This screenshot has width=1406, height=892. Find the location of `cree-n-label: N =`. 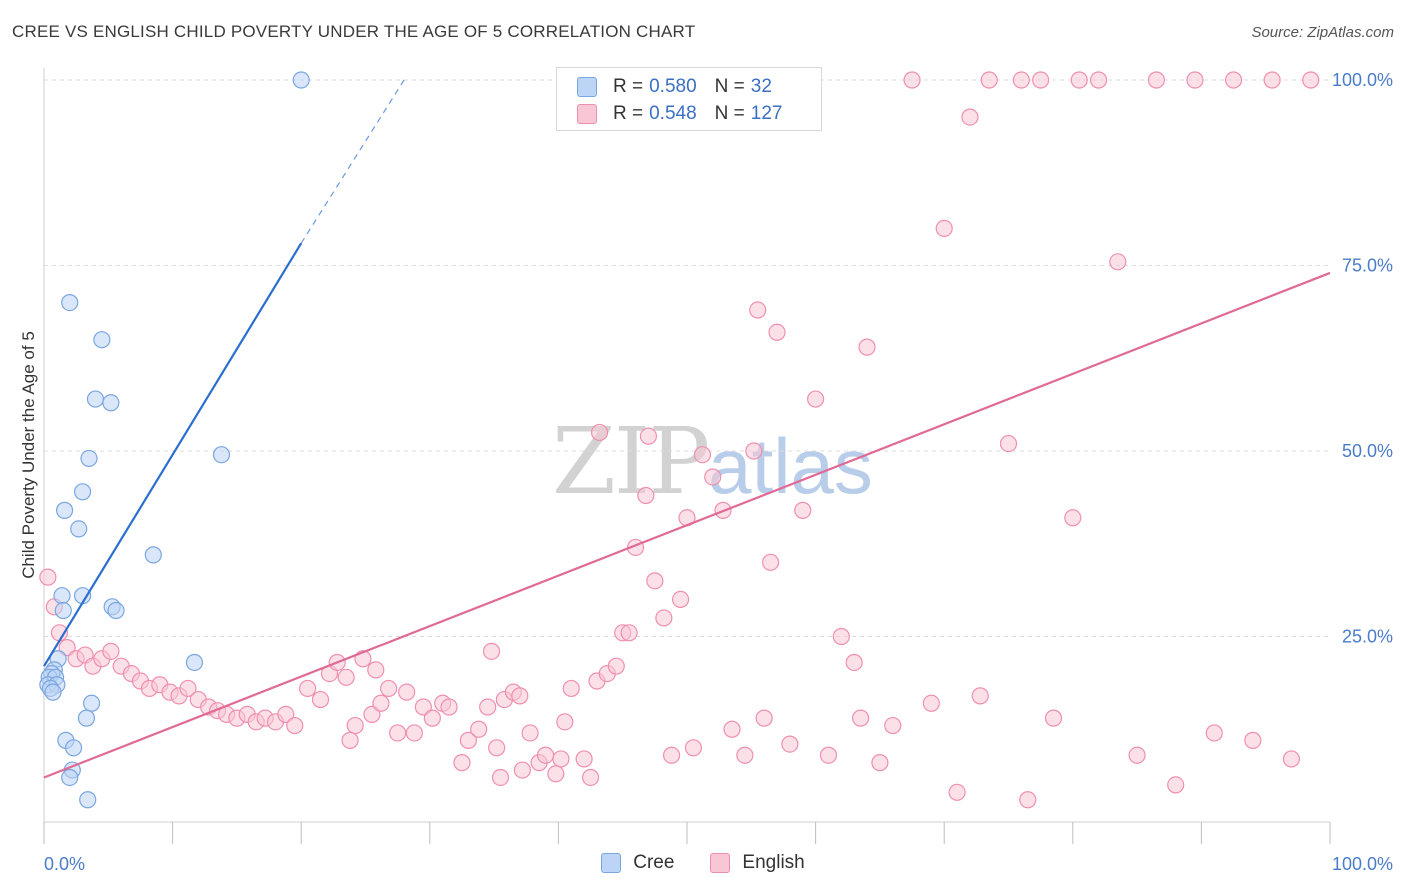

cree-n-label: N = is located at coordinates (729, 86).